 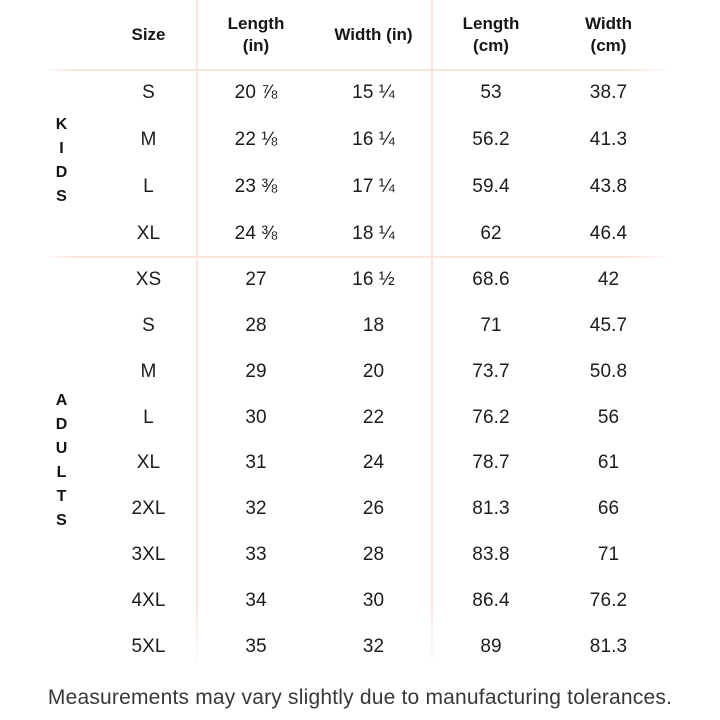 What do you see at coordinates (256, 23) in the screenshot?
I see `col-header-length-in-line1: Length` at bounding box center [256, 23].